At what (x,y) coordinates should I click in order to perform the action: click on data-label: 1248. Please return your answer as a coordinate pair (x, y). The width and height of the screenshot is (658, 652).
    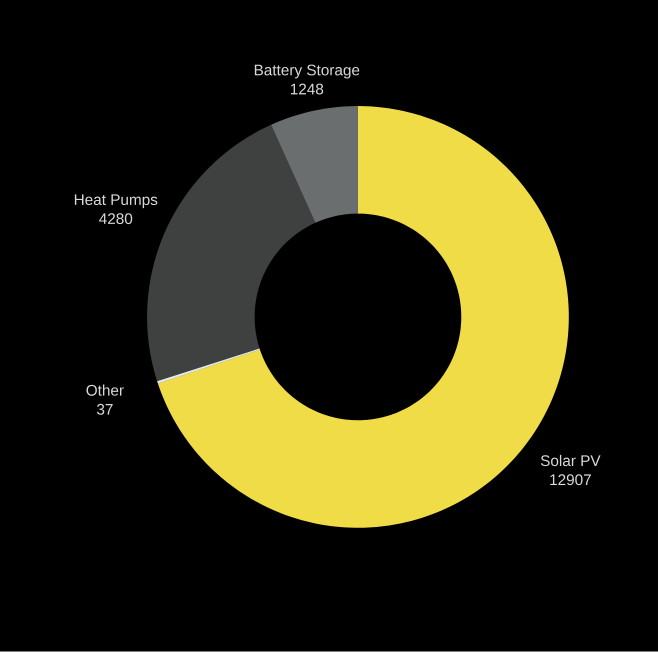
    Looking at the image, I should click on (307, 89).